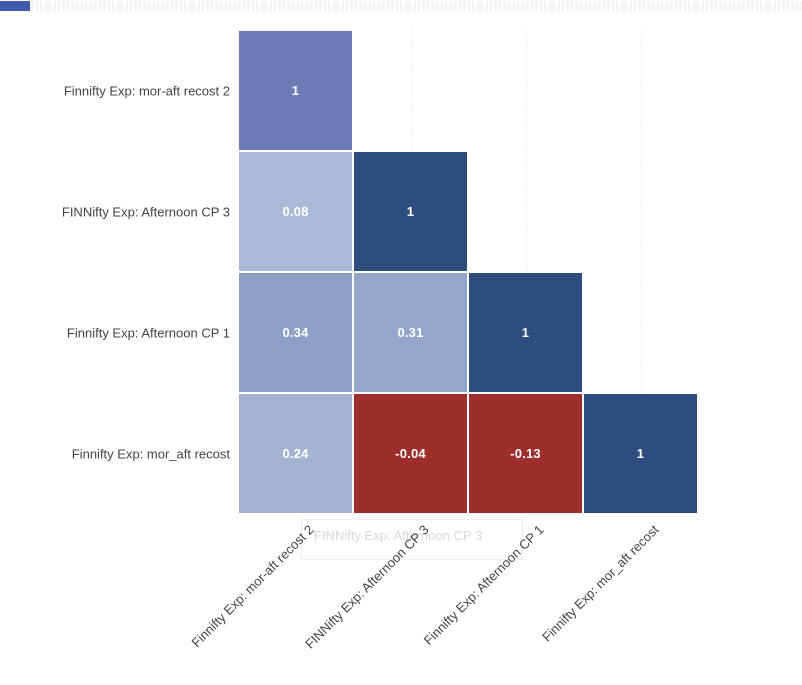 The width and height of the screenshot is (802, 685). Describe the element at coordinates (398, 535) in the screenshot. I see `hover-tooltip-text: FINNifty Exp: Afternoon CP 3` at that location.